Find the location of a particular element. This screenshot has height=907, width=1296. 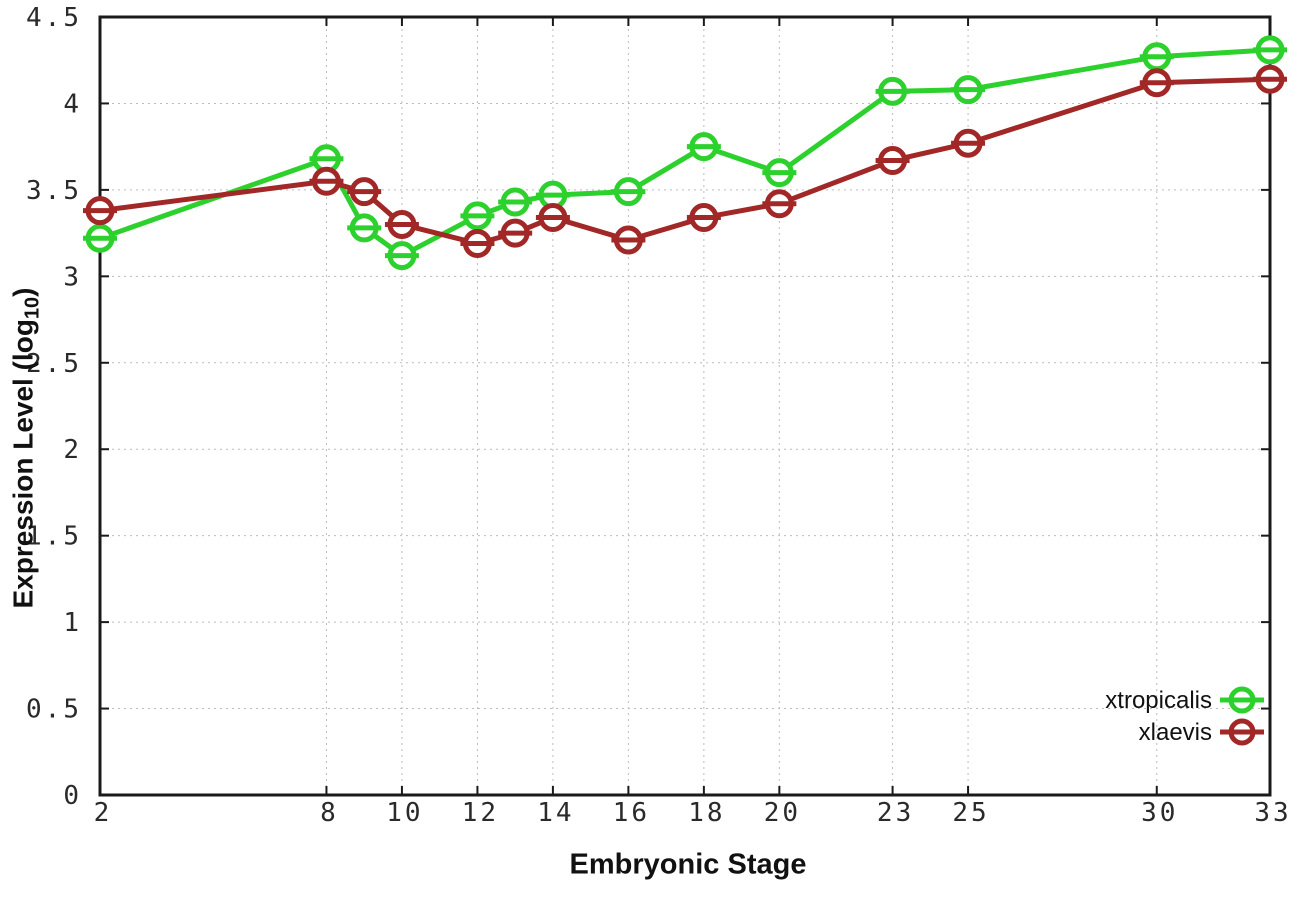

y-tick-label: 4.5 is located at coordinates (54, 18).